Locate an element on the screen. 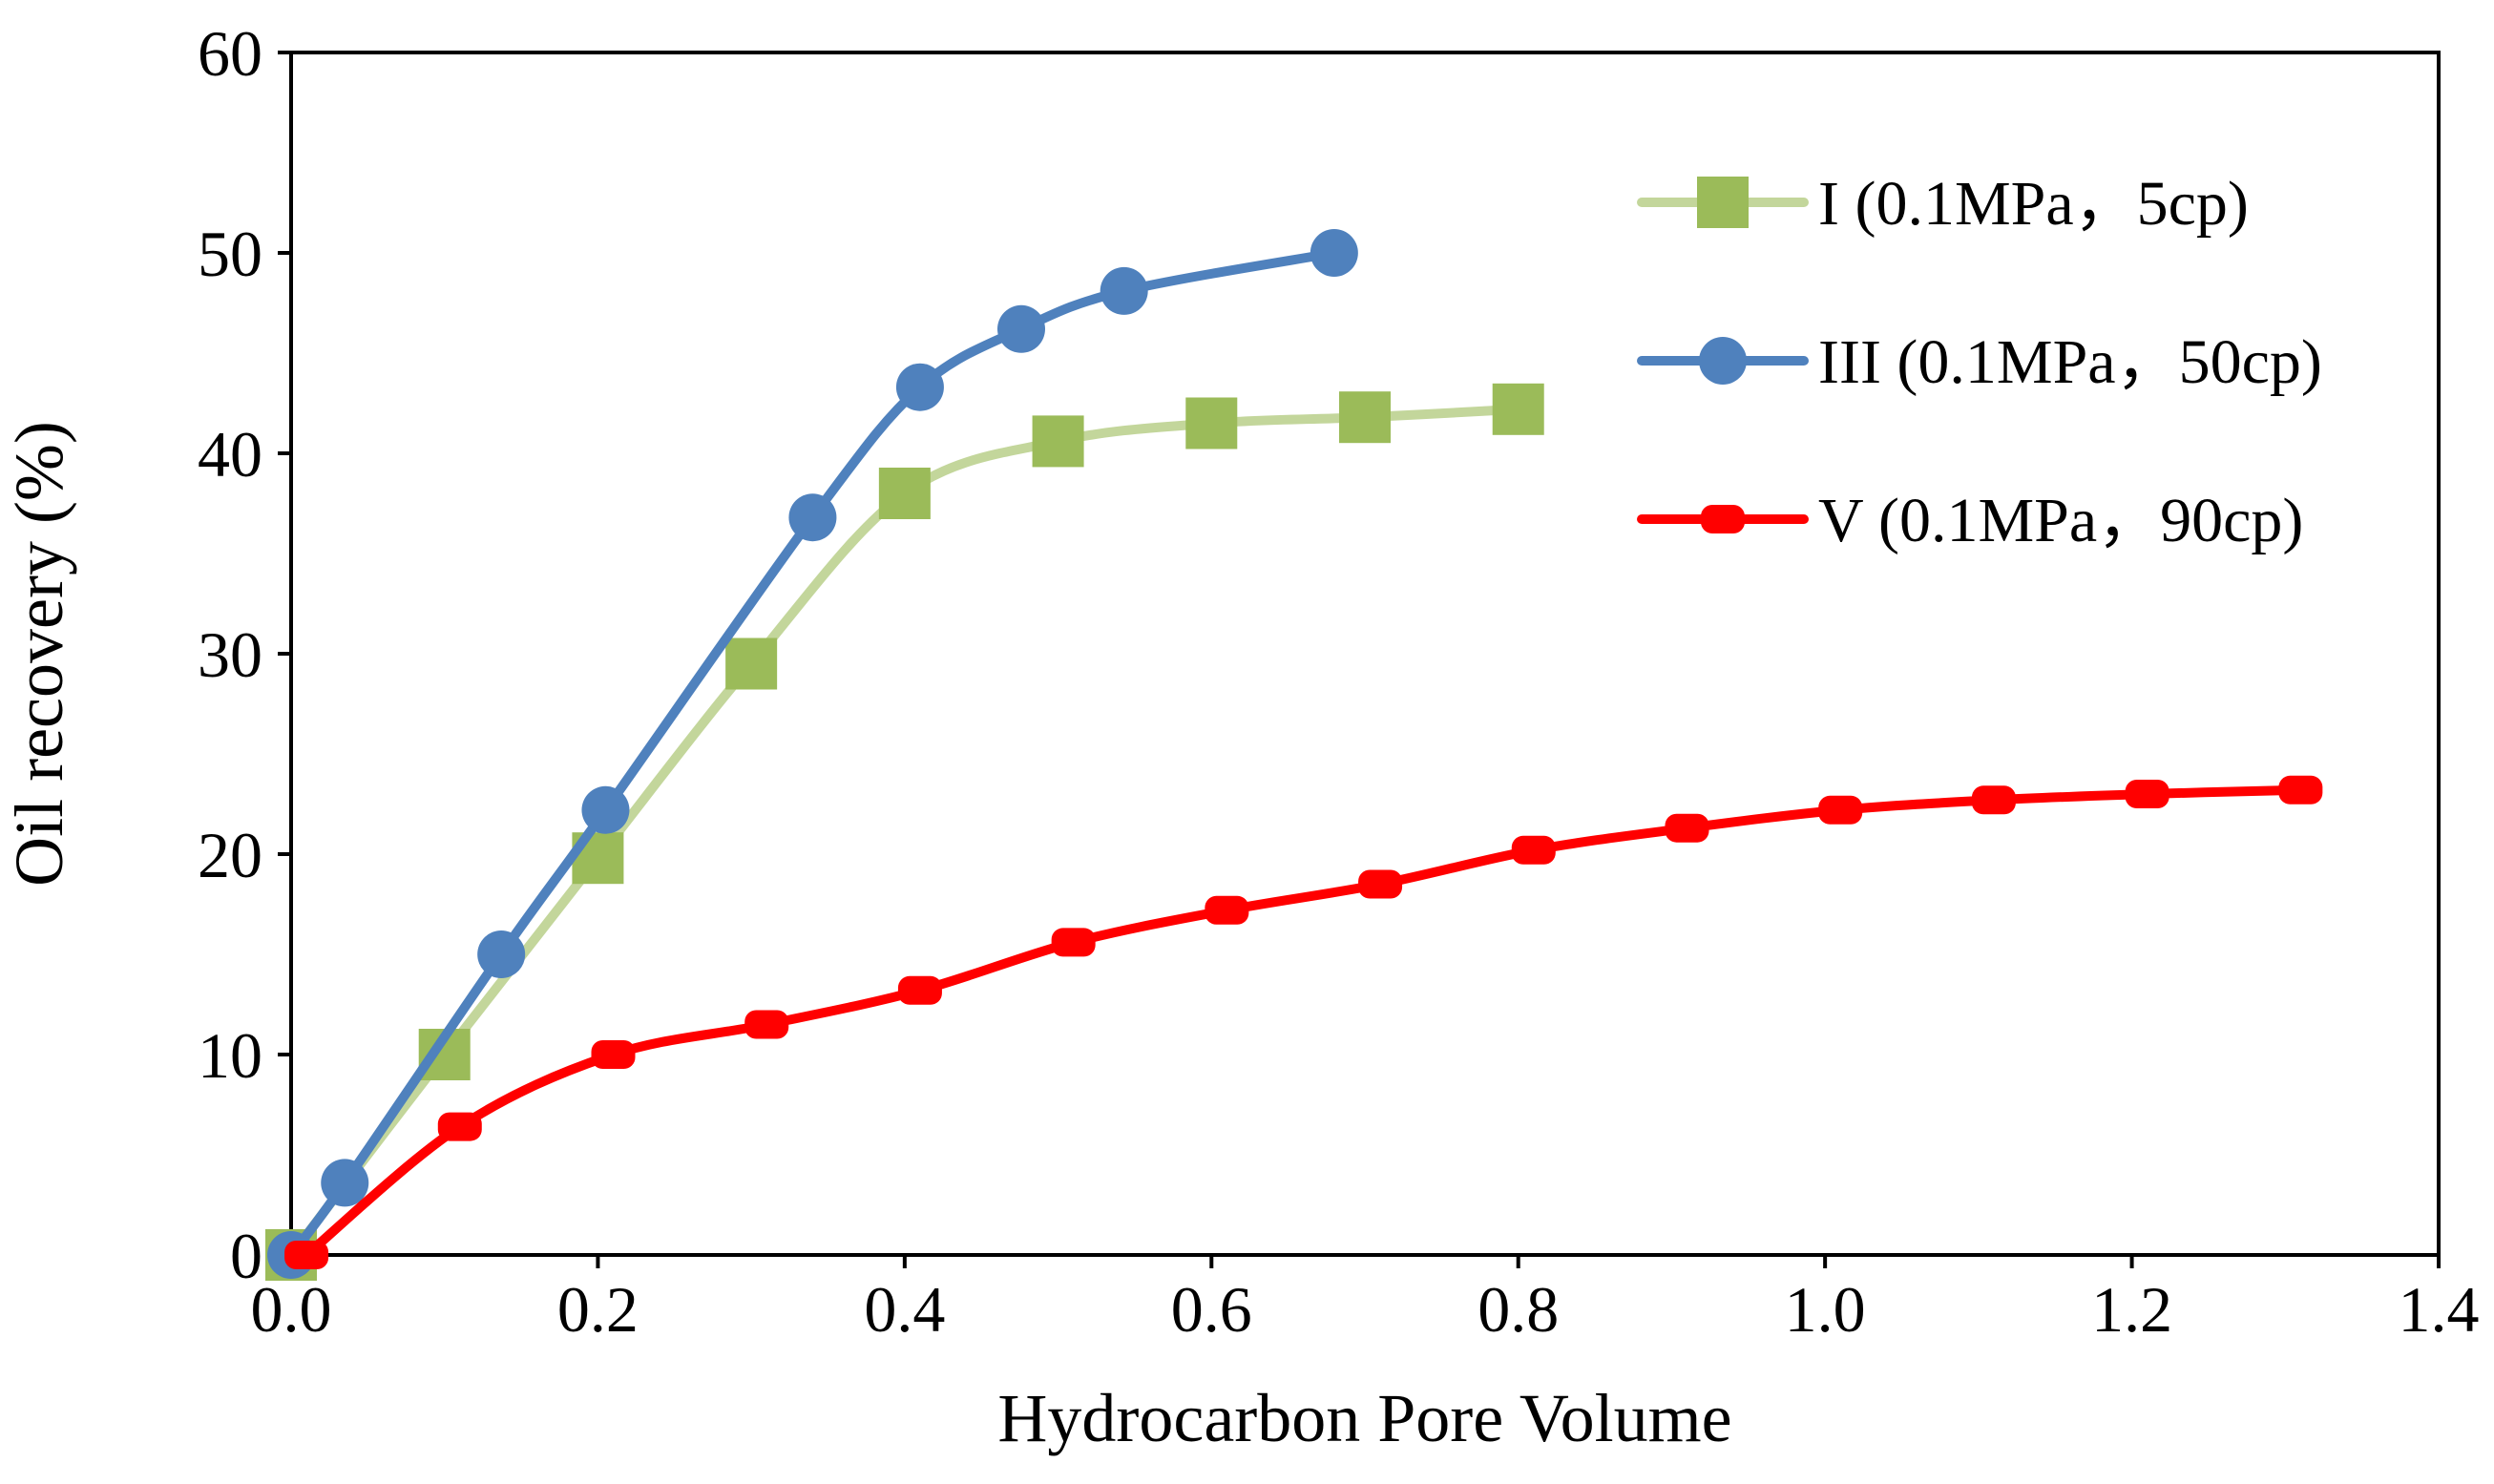 The image size is (2494, 1484). legend-label: V (0.1MPa，90cp) is located at coordinates (2060, 520).